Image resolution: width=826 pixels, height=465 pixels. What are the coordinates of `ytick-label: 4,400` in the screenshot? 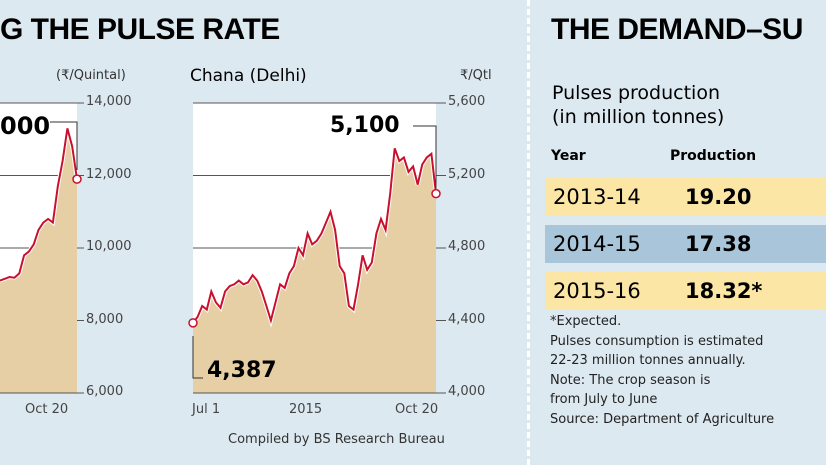 It's located at (467, 319).